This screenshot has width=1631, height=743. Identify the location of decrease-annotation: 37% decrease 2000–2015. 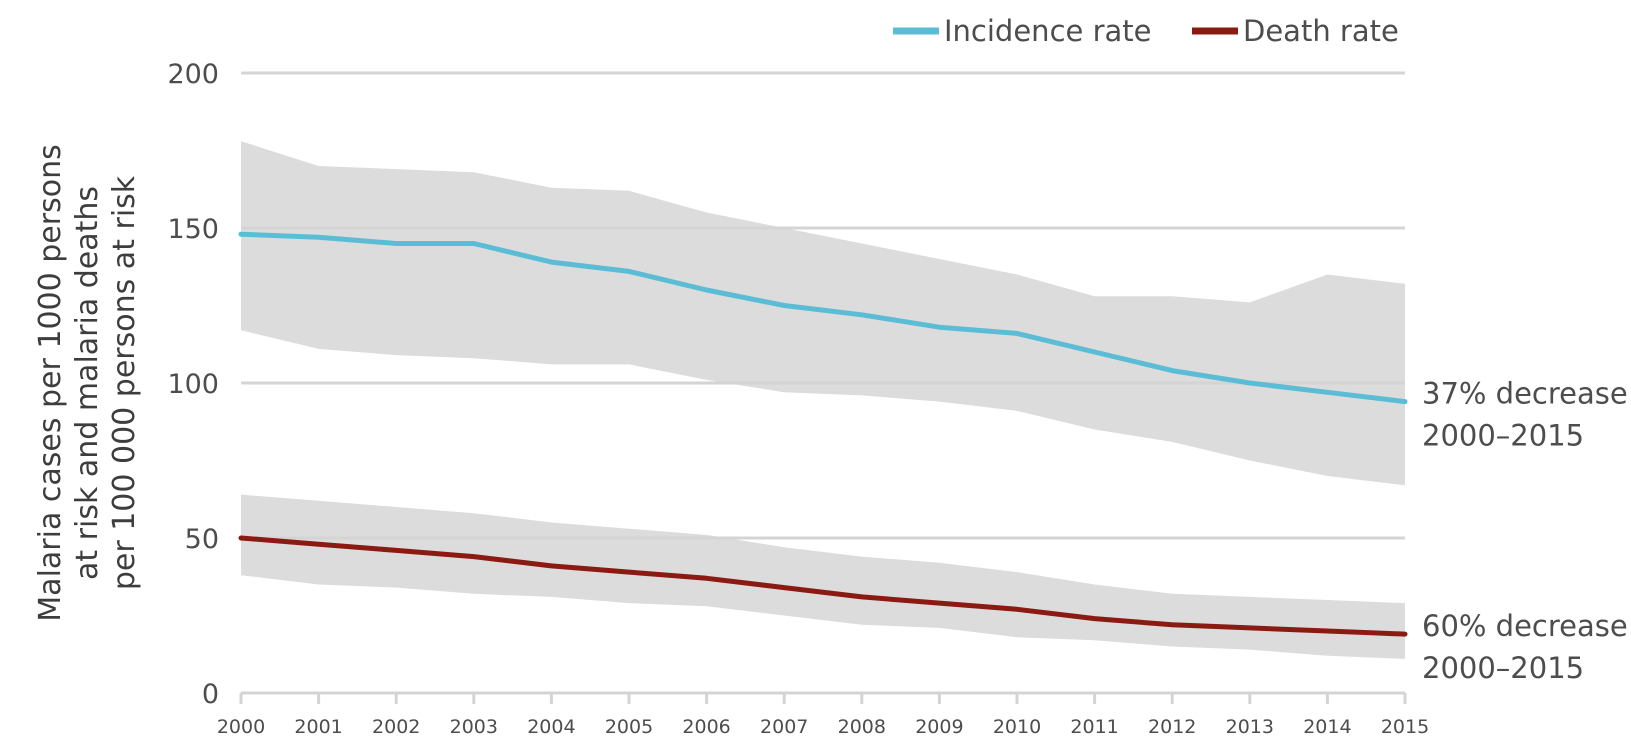
(1525, 415).